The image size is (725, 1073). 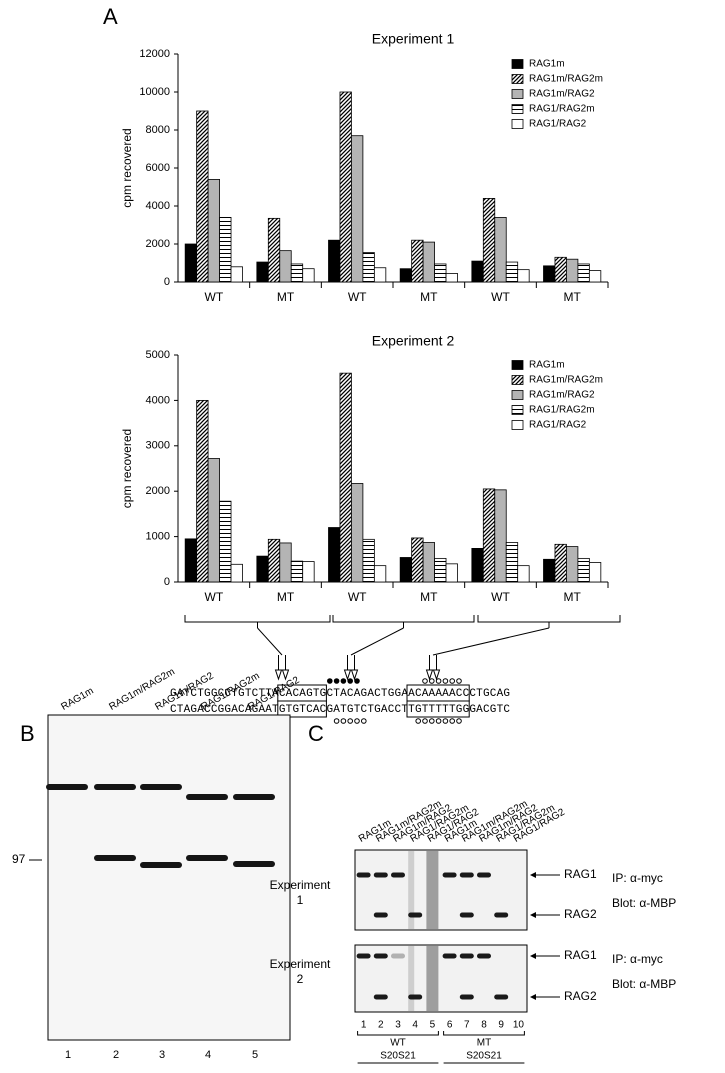 I want to click on lane-label: RAG1m, so click(x=77, y=699).